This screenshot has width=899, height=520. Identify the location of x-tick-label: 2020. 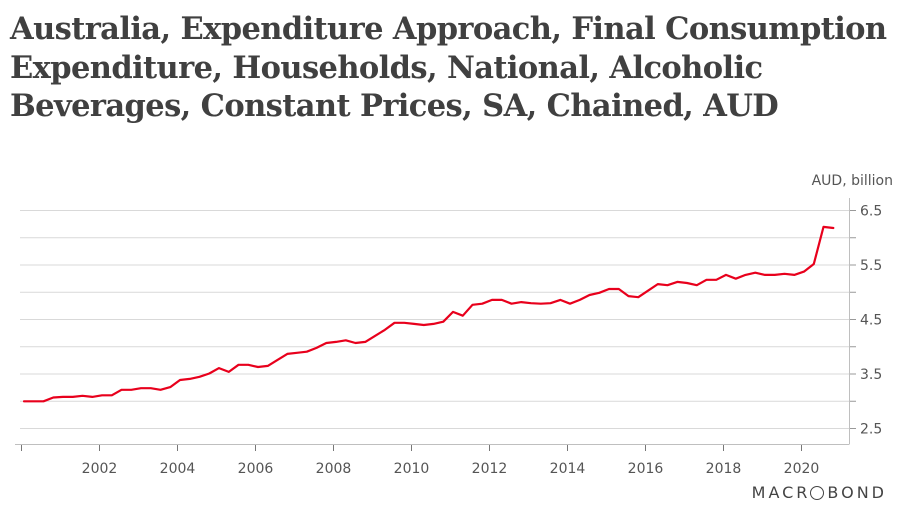
(802, 469).